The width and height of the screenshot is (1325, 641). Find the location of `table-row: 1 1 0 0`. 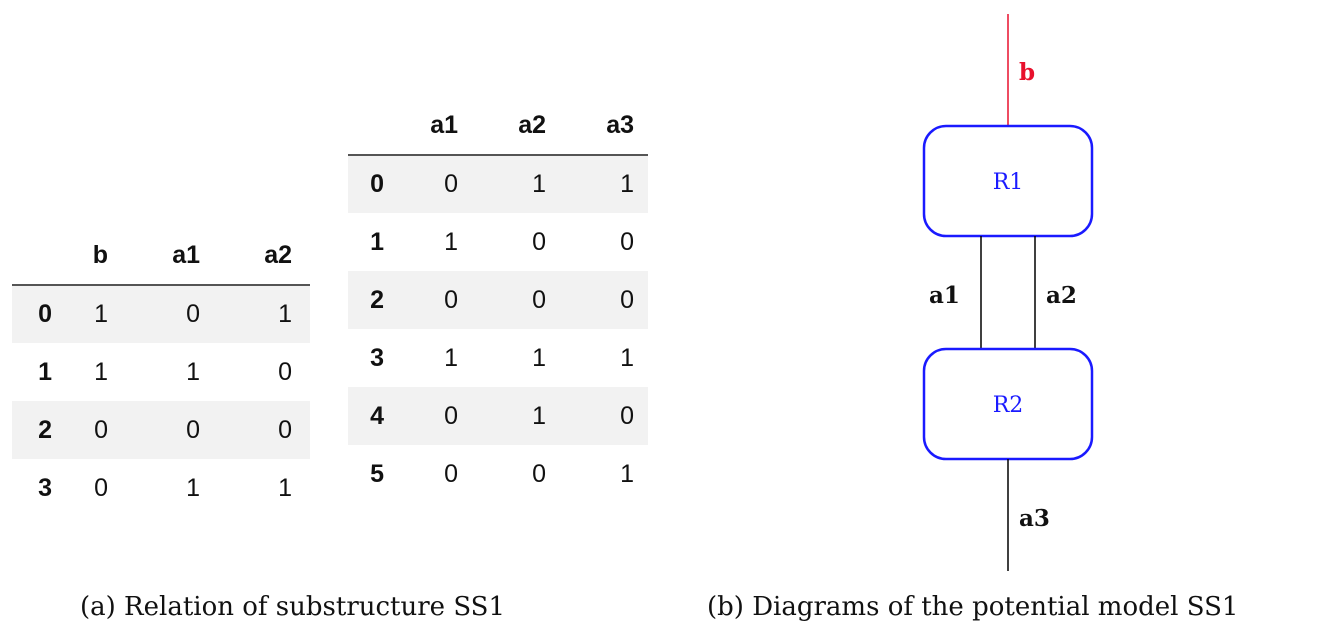

table-row: 1 1 0 0 is located at coordinates (498, 242).